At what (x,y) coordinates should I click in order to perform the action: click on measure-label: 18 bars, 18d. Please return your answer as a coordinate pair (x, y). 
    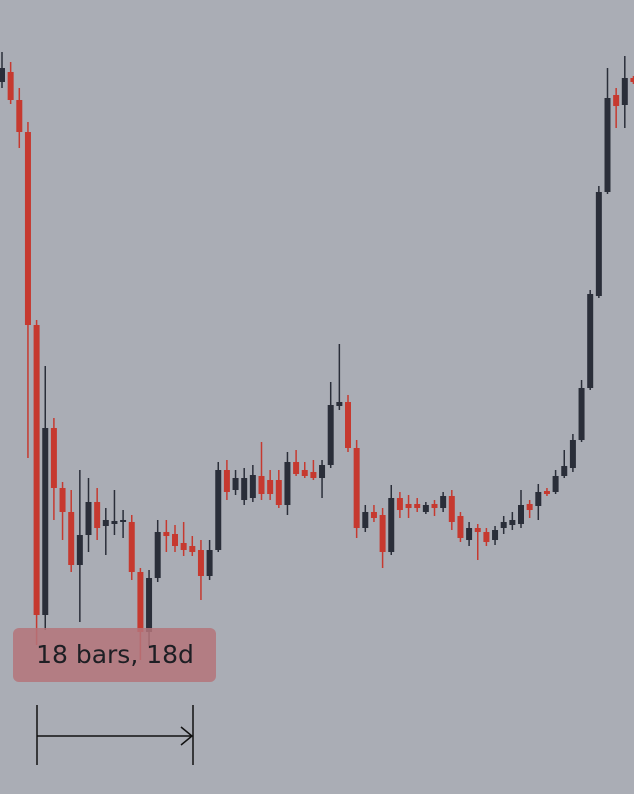
    Looking at the image, I should click on (115, 654).